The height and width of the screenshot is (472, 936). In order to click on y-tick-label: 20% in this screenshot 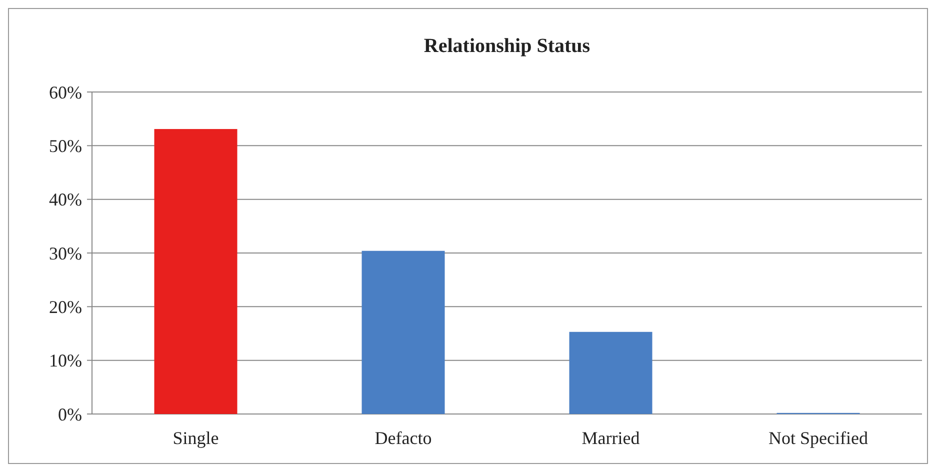, I will do `click(65, 306)`.